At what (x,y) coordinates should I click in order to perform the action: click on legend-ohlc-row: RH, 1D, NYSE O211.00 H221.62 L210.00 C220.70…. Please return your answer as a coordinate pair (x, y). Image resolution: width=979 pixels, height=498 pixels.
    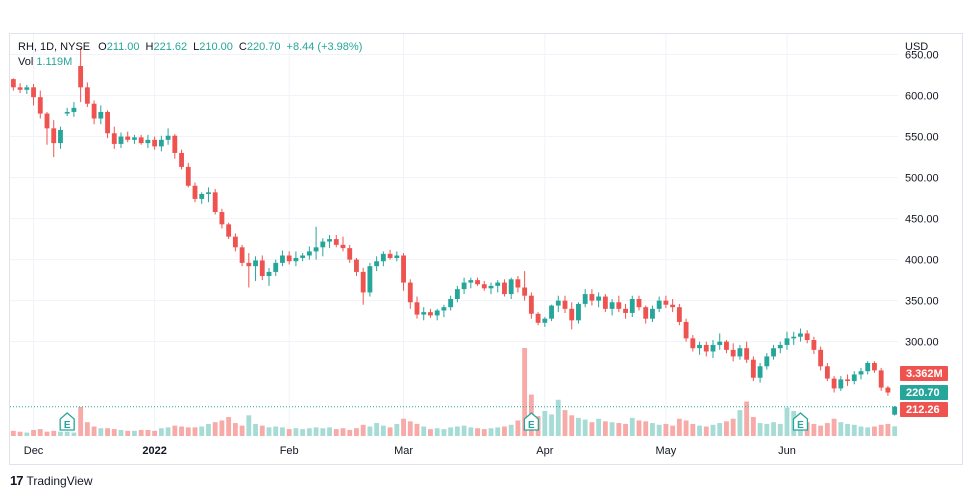
    Looking at the image, I should click on (190, 47).